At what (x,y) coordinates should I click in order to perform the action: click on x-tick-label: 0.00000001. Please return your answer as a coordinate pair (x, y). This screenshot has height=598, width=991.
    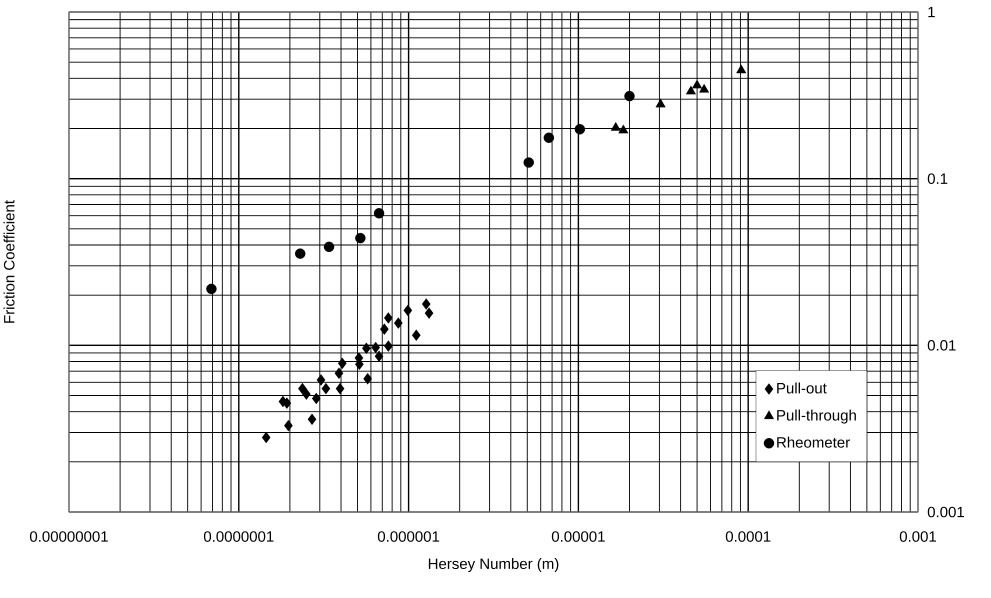
    Looking at the image, I should click on (69, 536).